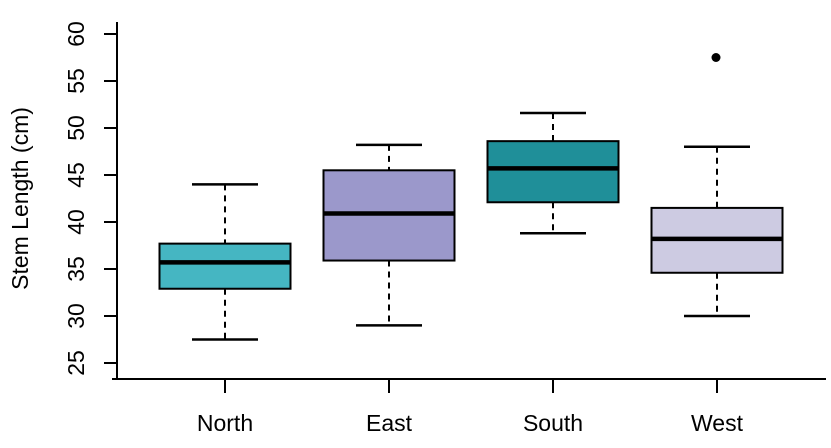  I want to click on x-category-label-east: East, so click(389, 423).